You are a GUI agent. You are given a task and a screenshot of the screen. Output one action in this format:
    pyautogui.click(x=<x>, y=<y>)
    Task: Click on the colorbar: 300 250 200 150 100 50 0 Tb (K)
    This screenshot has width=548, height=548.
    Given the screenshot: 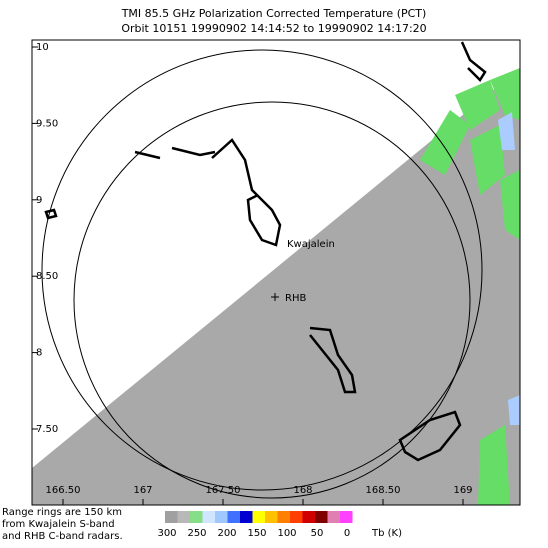 What is the action you would take?
    pyautogui.click(x=279, y=525)
    